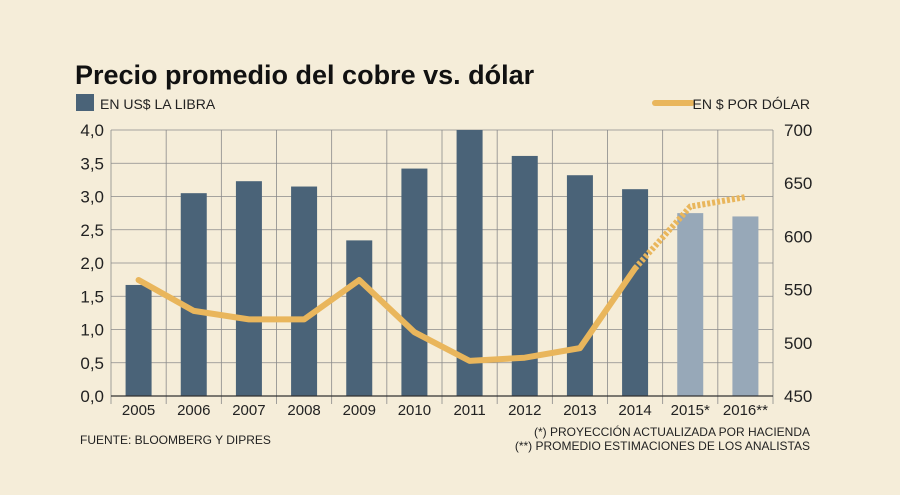  What do you see at coordinates (672, 431) in the screenshot?
I see `footnote-1: (*) PROYECCIÓN ACTUALIZADA POR HACIENDA` at bounding box center [672, 431].